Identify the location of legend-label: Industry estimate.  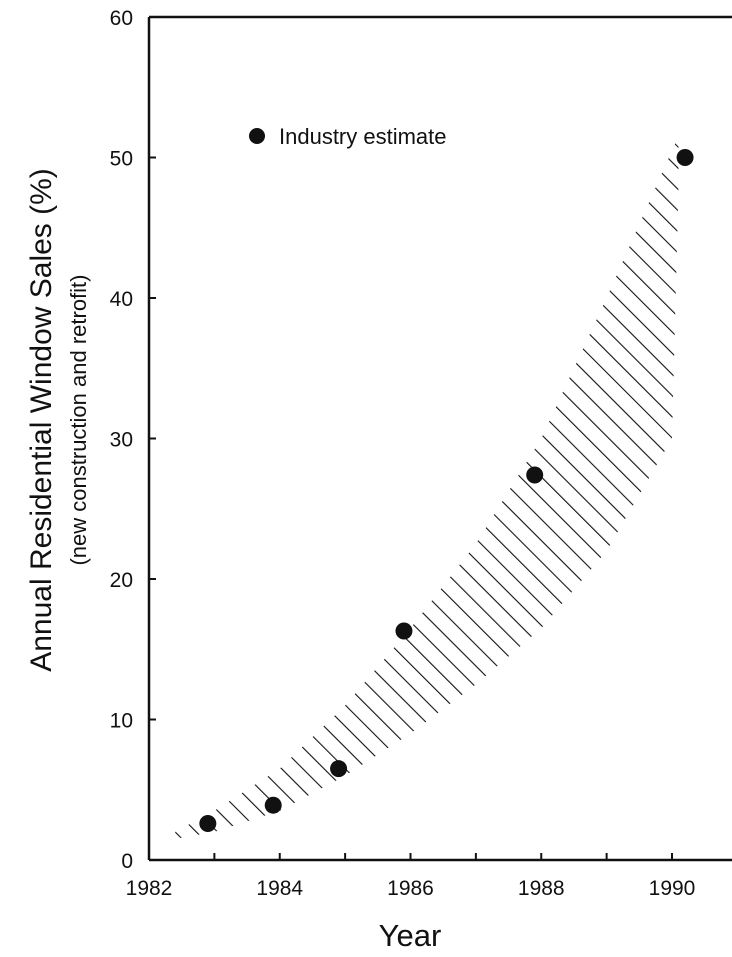
(363, 136).